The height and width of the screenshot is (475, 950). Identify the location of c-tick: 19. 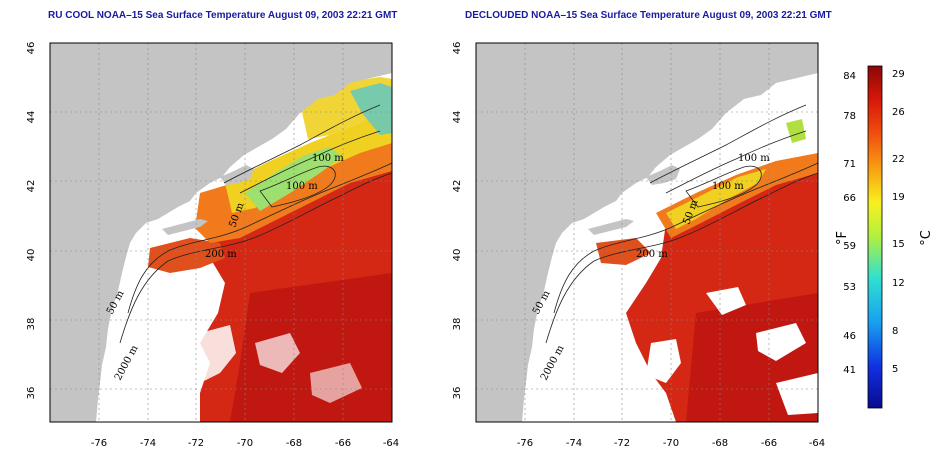
(898, 197).